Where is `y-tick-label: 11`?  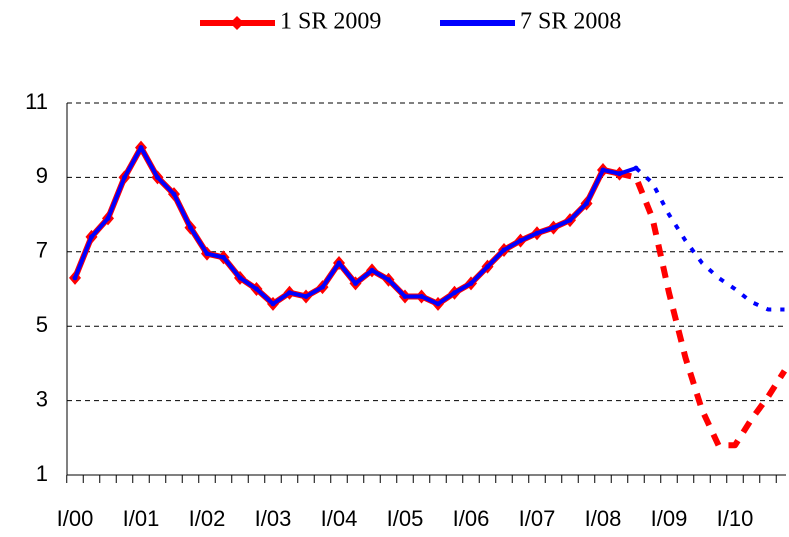
y-tick-label: 11 is located at coordinates (36, 101).